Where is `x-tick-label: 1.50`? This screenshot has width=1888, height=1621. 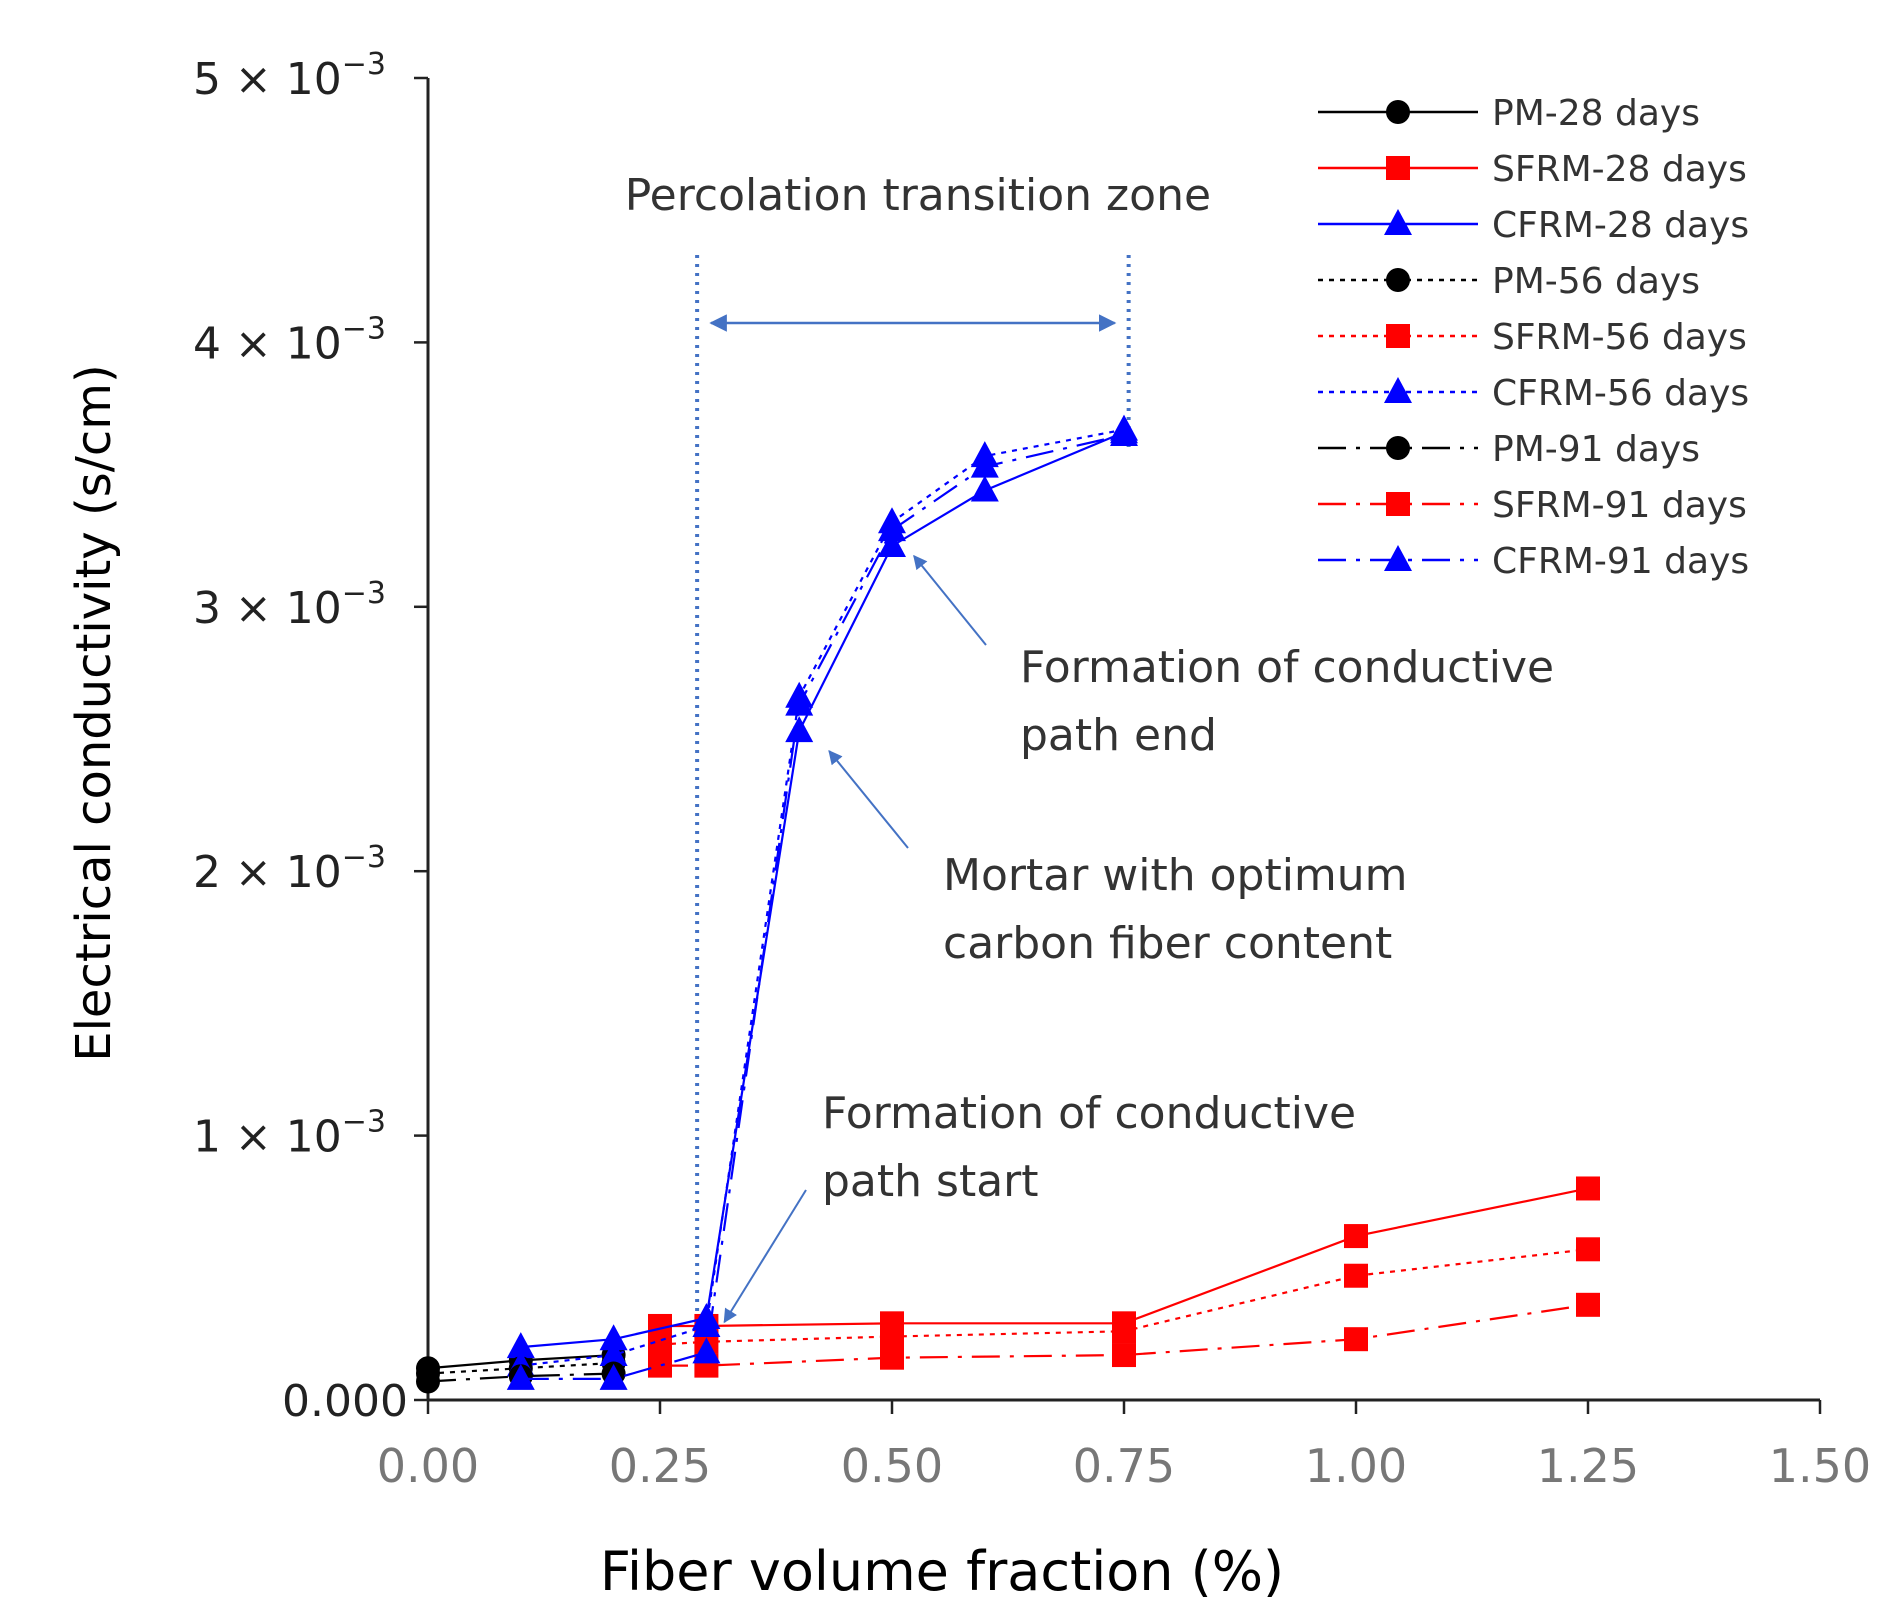
x-tick-label: 1.50 is located at coordinates (1820, 1466).